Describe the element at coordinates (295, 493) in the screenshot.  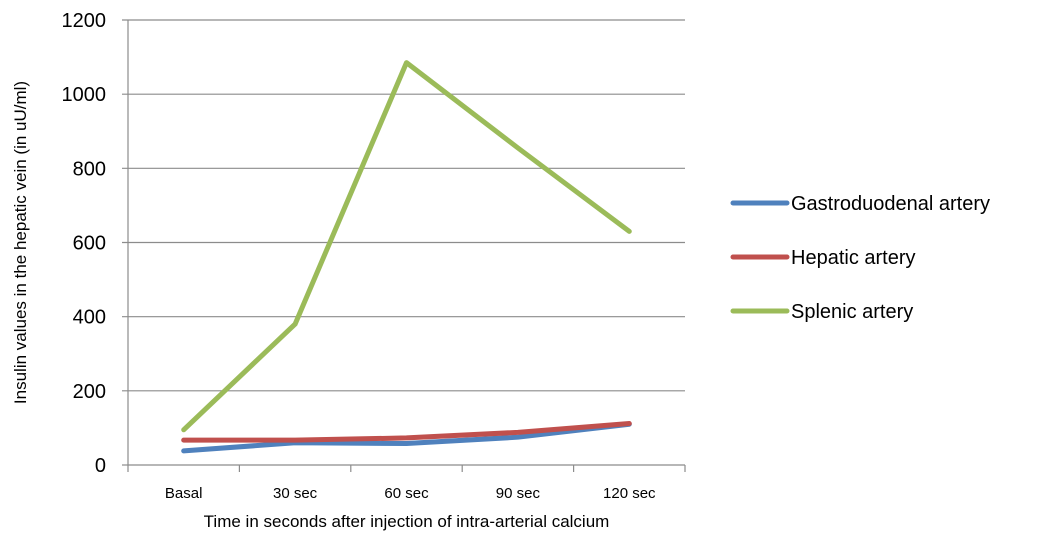
I see `x-tick-label: 30 sec` at that location.